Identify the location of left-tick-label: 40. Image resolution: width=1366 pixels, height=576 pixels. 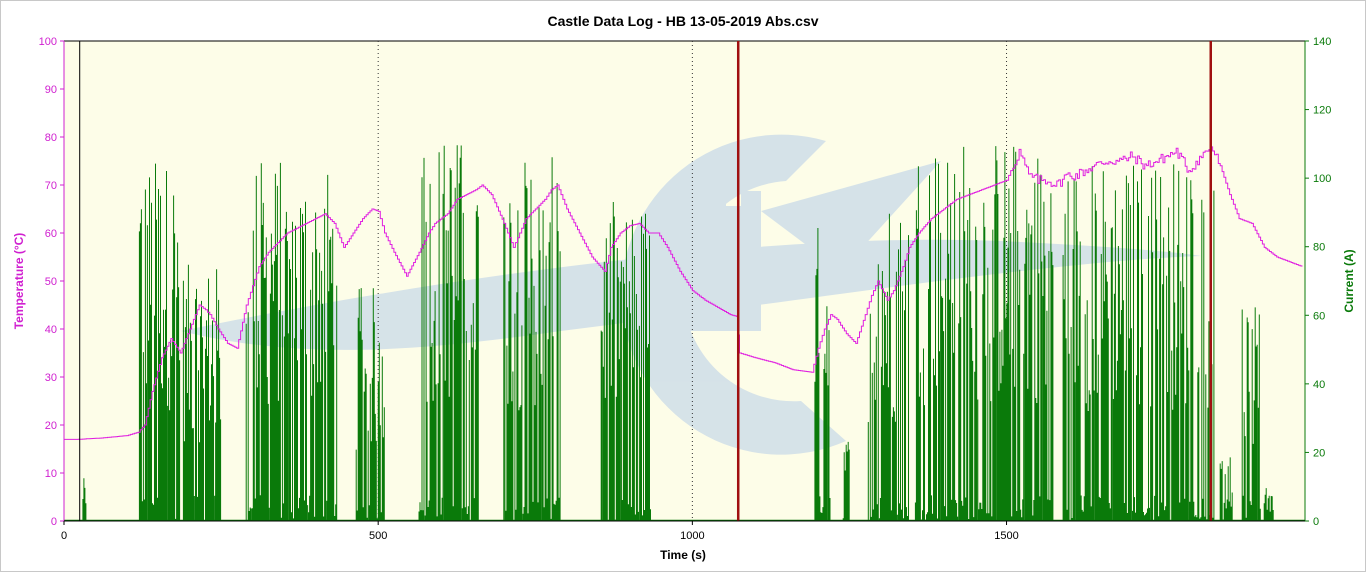
(51, 330).